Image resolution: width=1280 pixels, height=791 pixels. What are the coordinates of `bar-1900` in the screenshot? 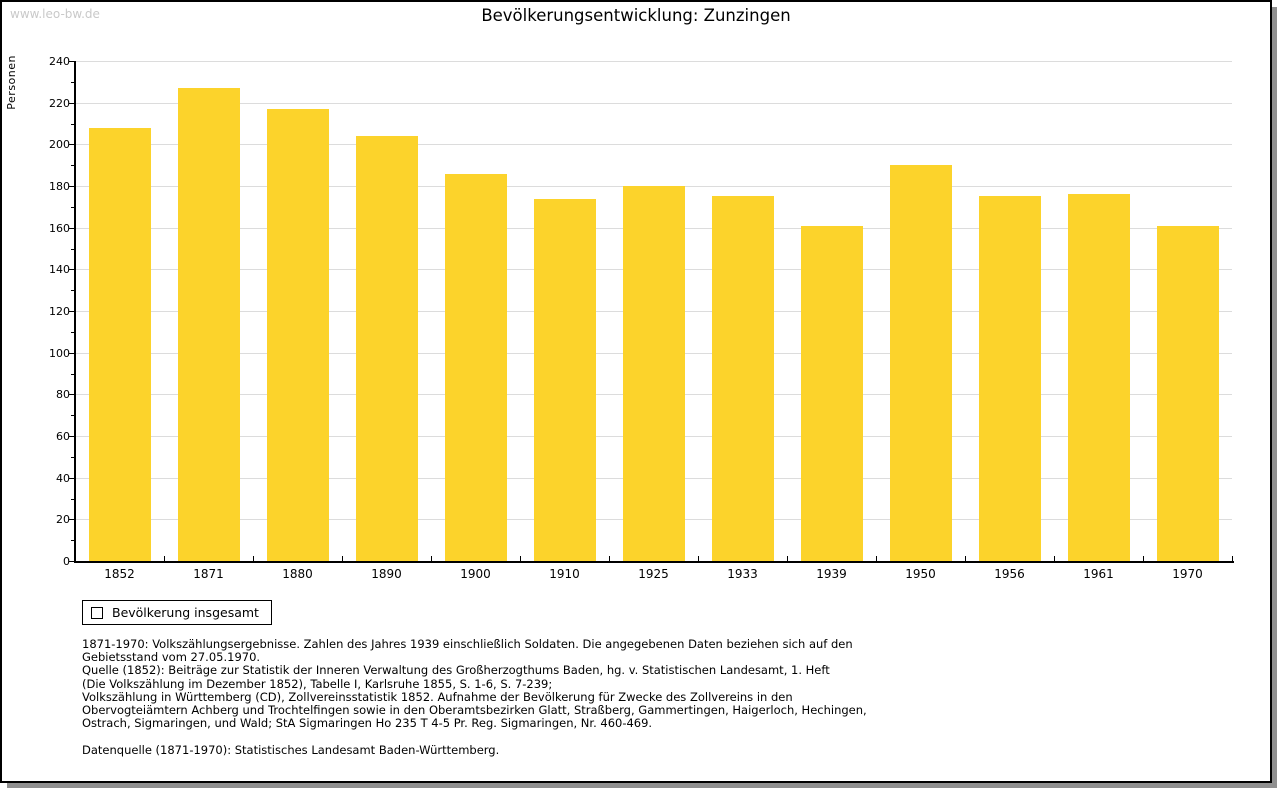 It's located at (475, 367).